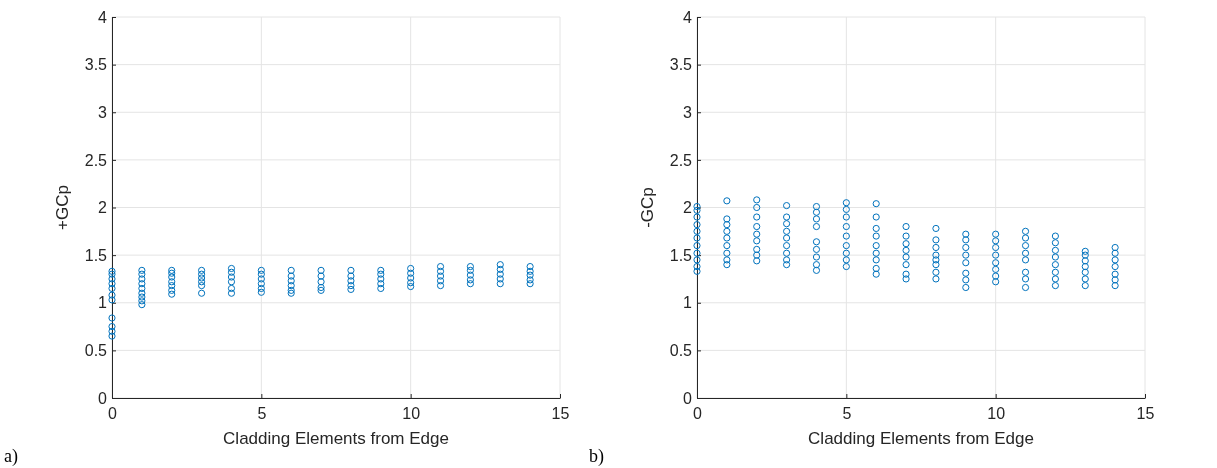 The image size is (1217, 468). Describe the element at coordinates (62, 207) in the screenshot. I see `y-axis-title: +GCp` at that location.